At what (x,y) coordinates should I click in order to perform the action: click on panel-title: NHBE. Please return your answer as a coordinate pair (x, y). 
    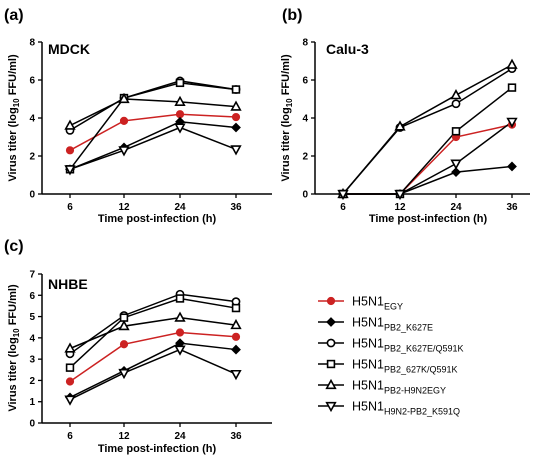
    Looking at the image, I should click on (68, 284).